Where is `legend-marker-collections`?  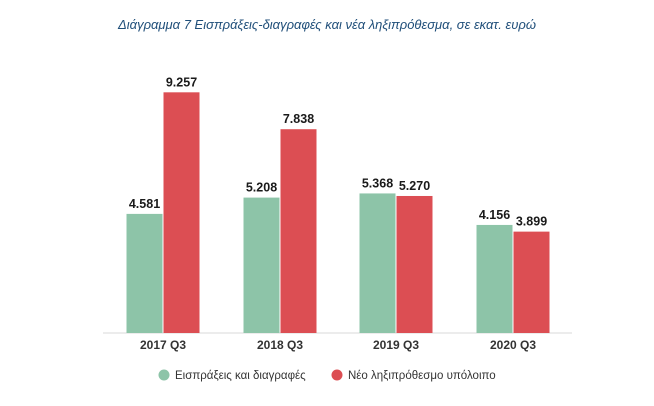
legend-marker-collections is located at coordinates (164, 375).